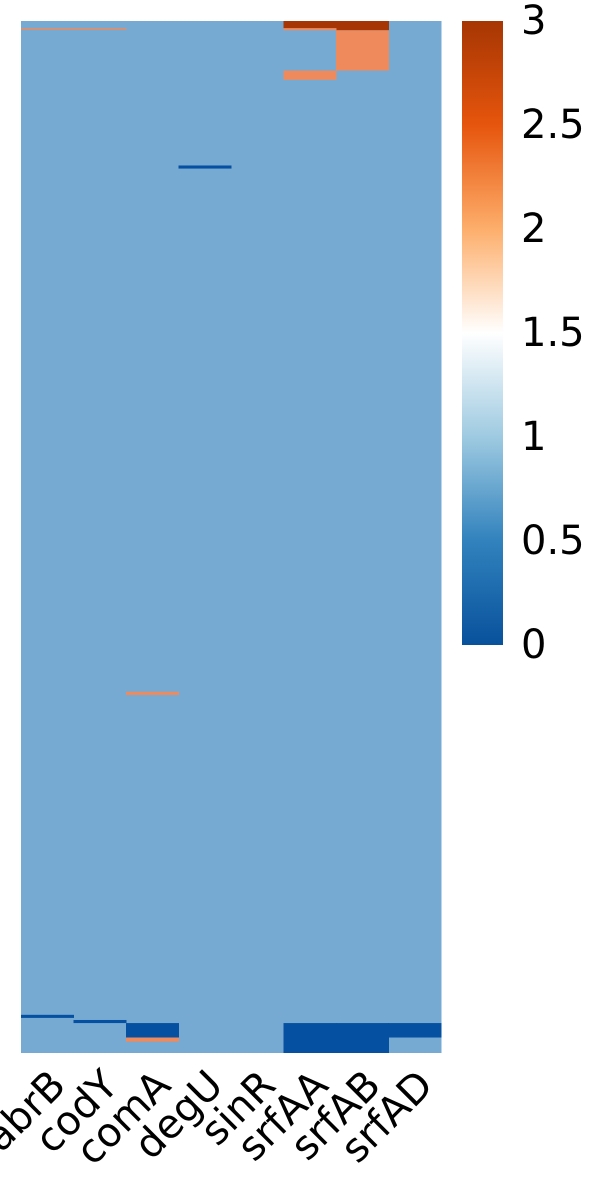  Describe the element at coordinates (533, 22) in the screenshot. I see `colorbar-tick-label: 3` at that location.